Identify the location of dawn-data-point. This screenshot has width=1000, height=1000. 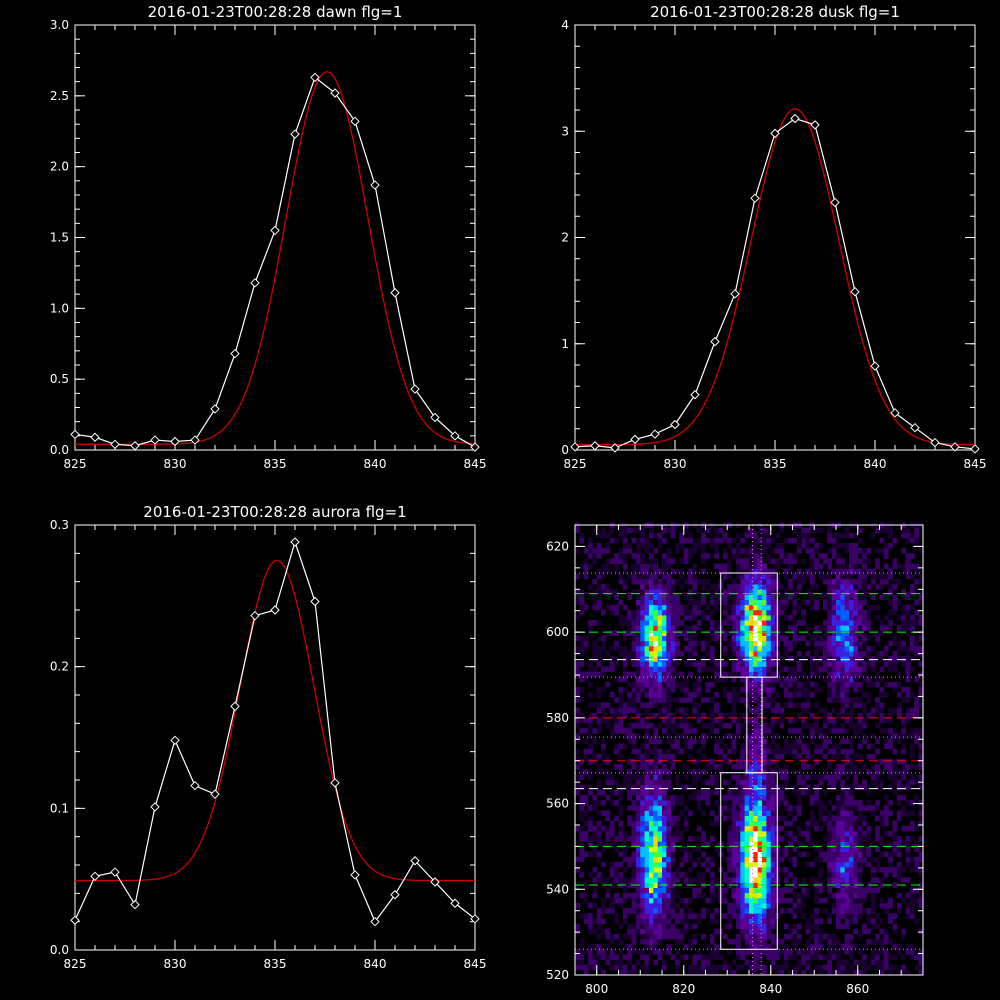
(115, 444).